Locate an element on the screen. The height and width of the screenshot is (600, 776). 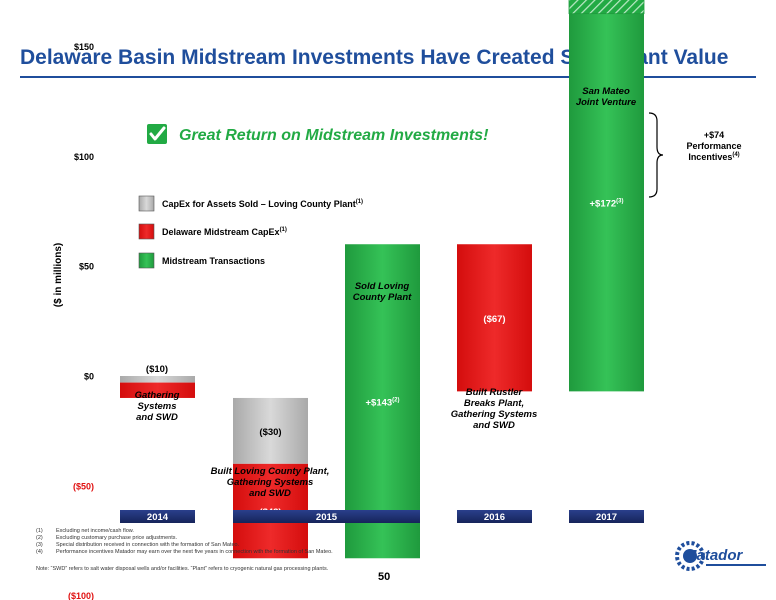
check-icon is located at coordinates (157, 134).